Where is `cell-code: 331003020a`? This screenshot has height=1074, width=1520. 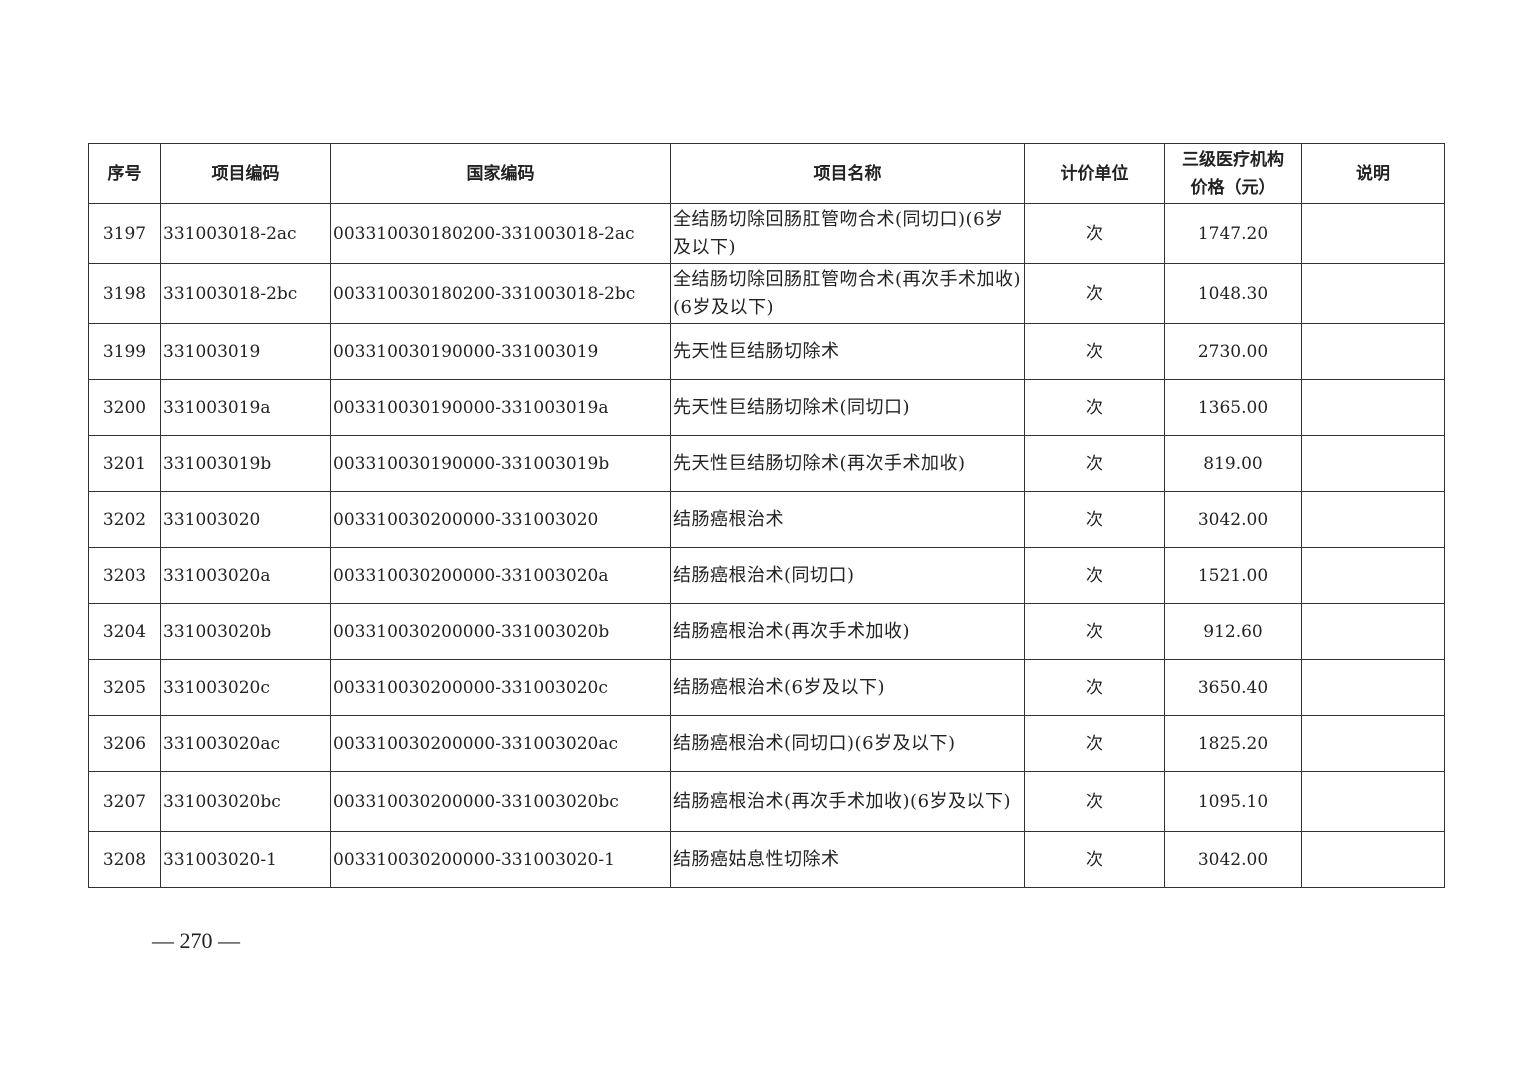
cell-code: 331003020a is located at coordinates (245, 575).